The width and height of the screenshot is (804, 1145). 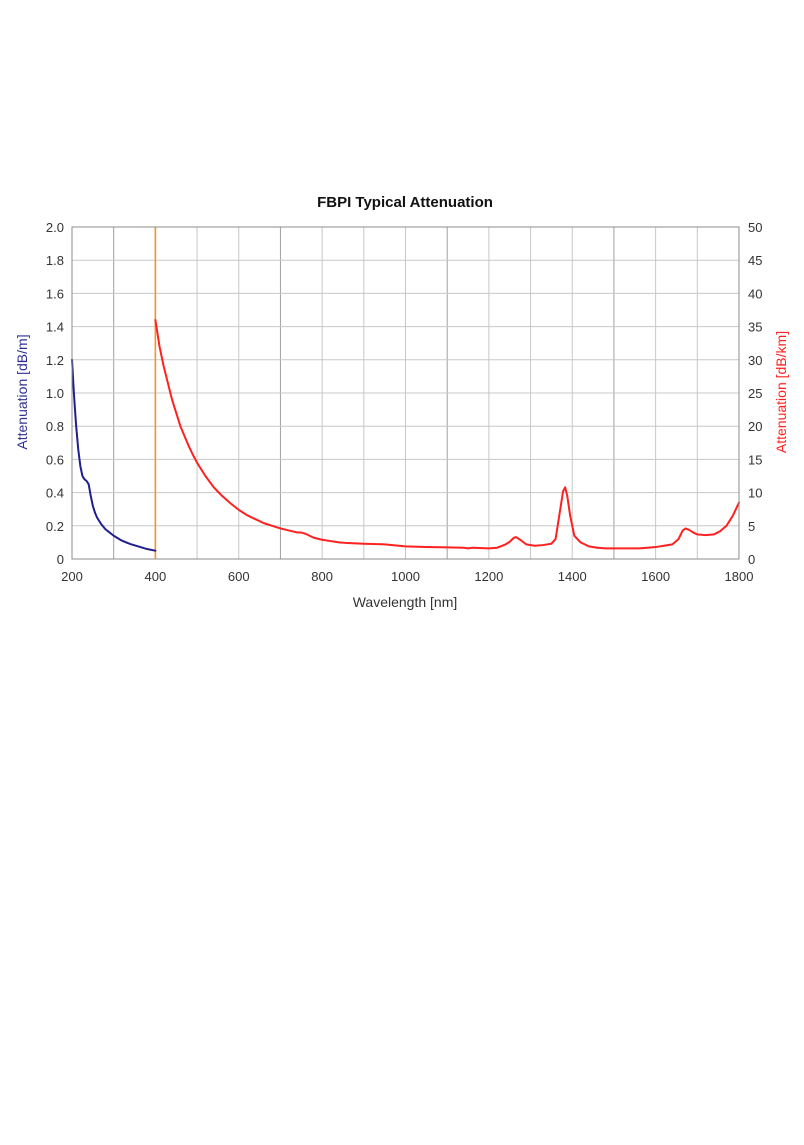 I want to click on x-tick-label: 1000, so click(x=405, y=576).